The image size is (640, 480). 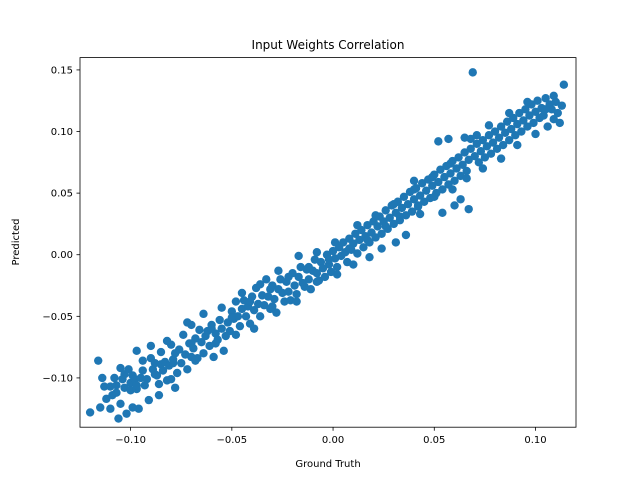 What do you see at coordinates (62, 70) in the screenshot?
I see `y-tick-label: 0.15` at bounding box center [62, 70].